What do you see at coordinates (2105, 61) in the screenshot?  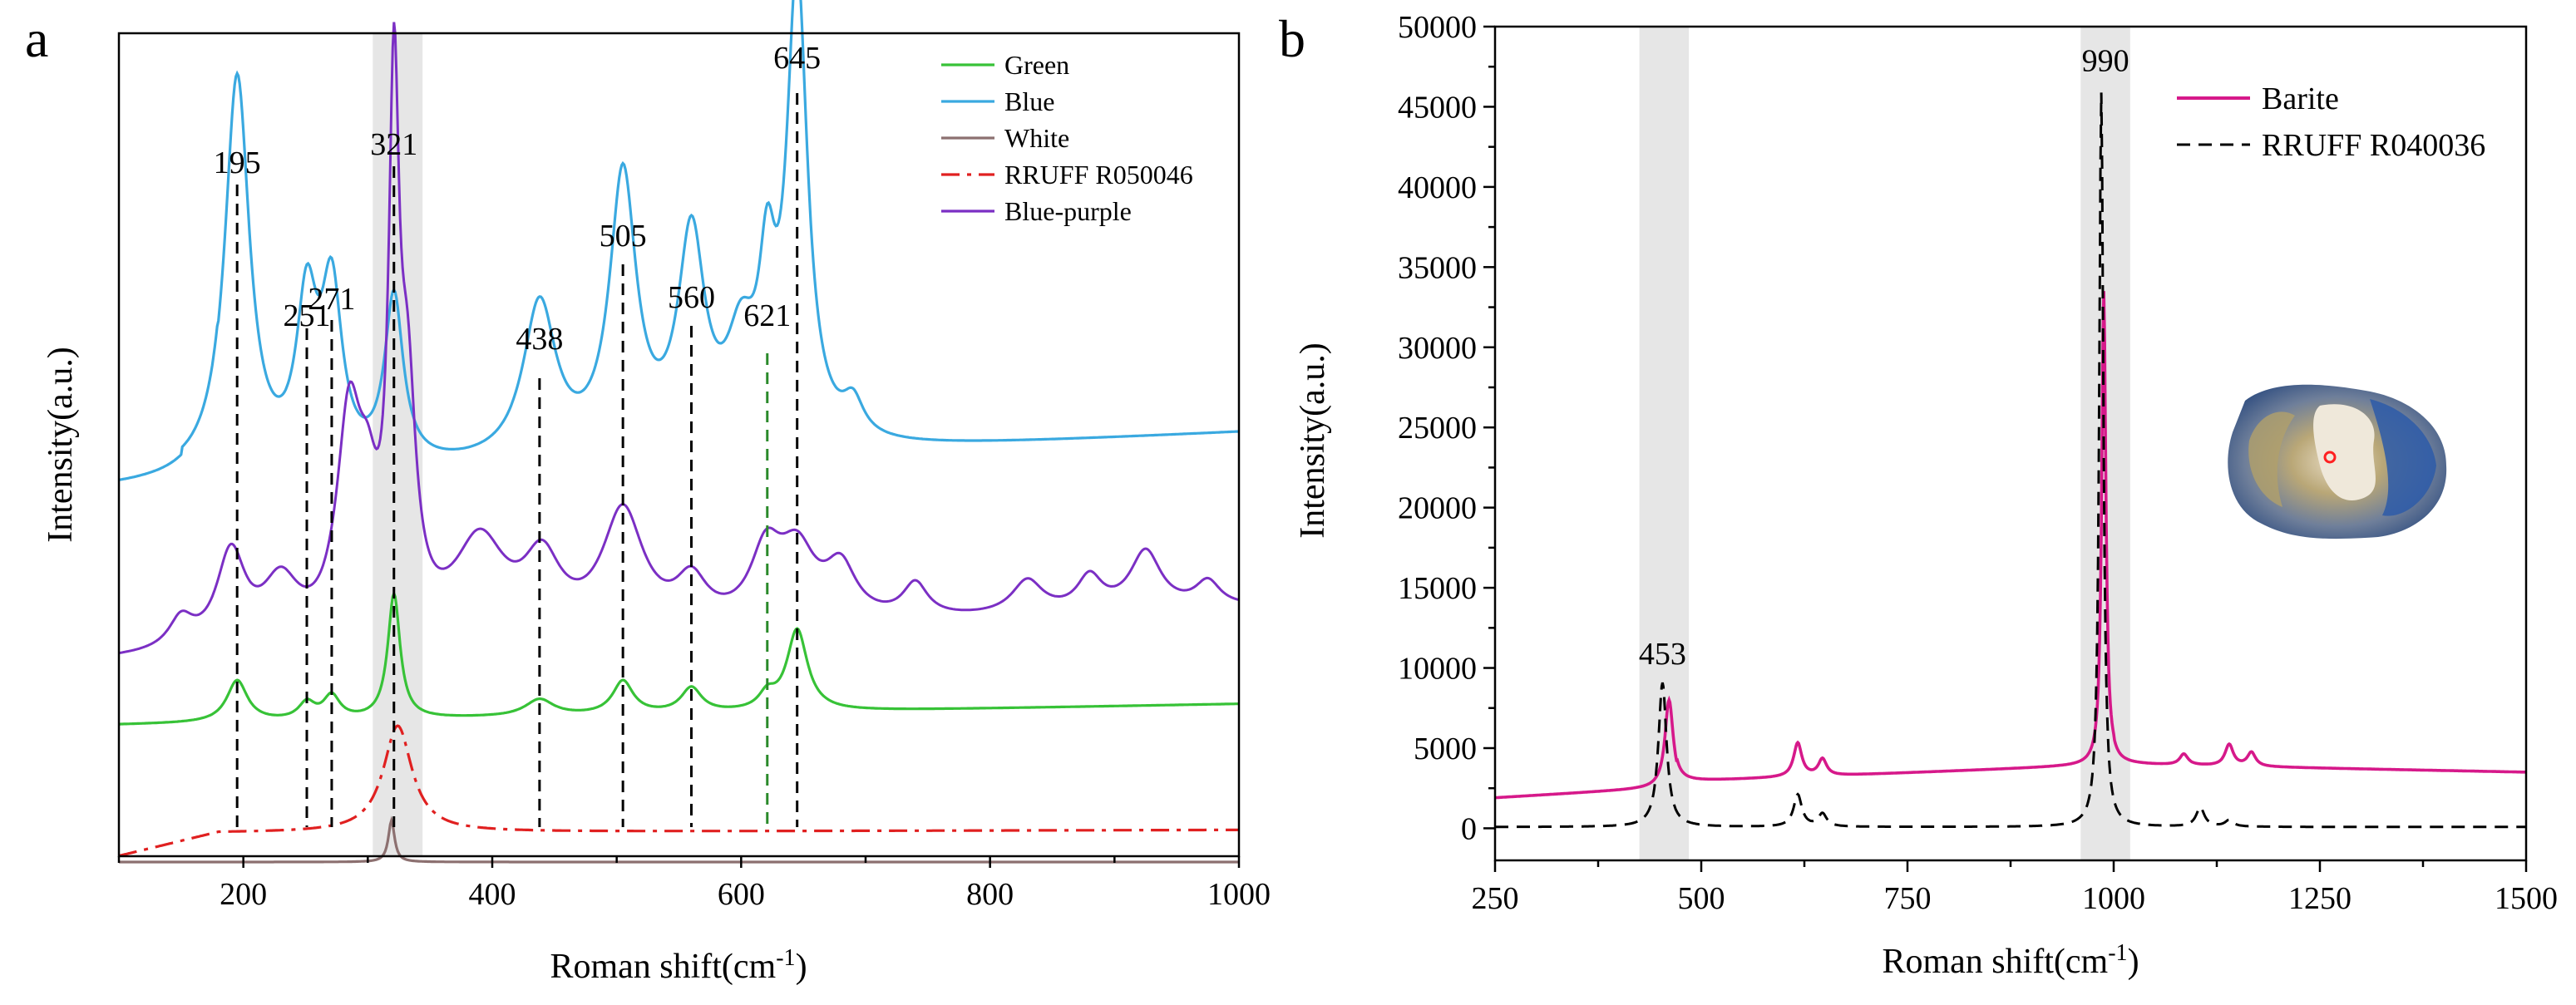 I see `peak-label-990: 990` at bounding box center [2105, 61].